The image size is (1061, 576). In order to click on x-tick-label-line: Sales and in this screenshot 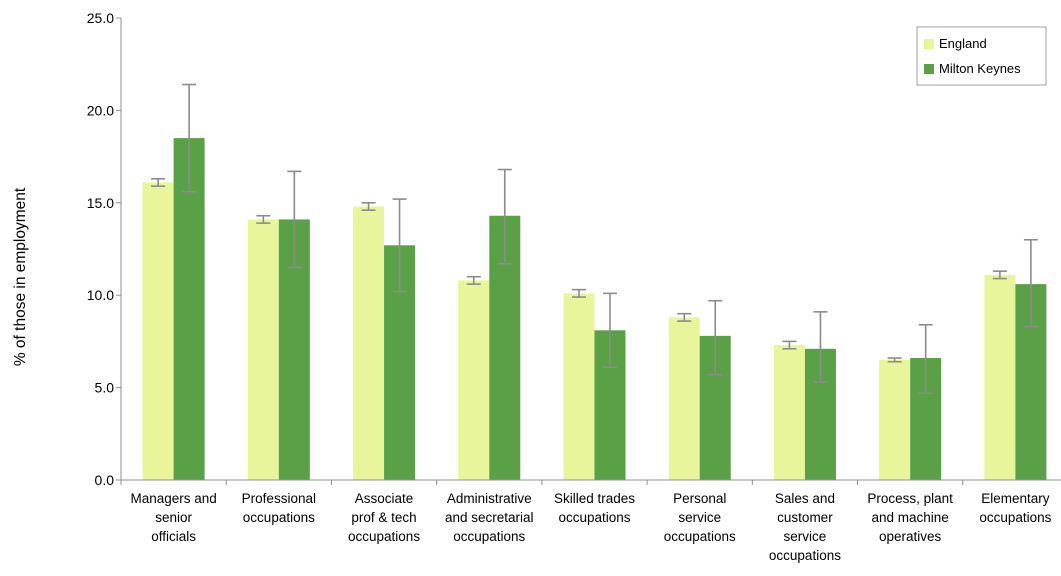, I will do `click(805, 498)`.